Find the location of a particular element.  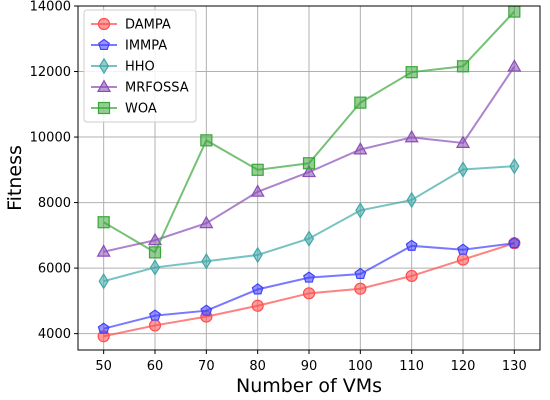

x-tick-label: 60 is located at coordinates (155, 366).